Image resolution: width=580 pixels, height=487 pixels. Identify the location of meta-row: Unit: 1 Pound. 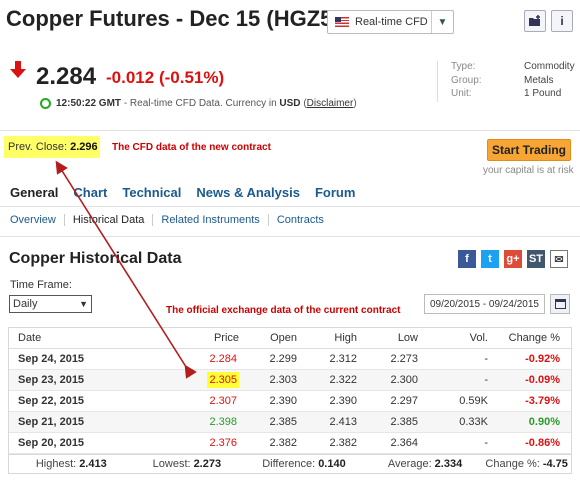
(515, 95).